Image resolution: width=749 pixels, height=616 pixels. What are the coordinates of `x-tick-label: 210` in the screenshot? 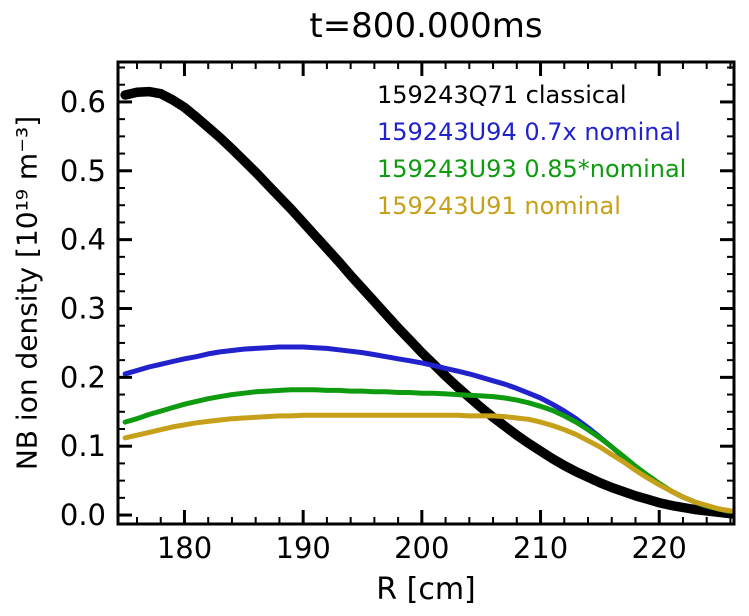 It's located at (540, 548).